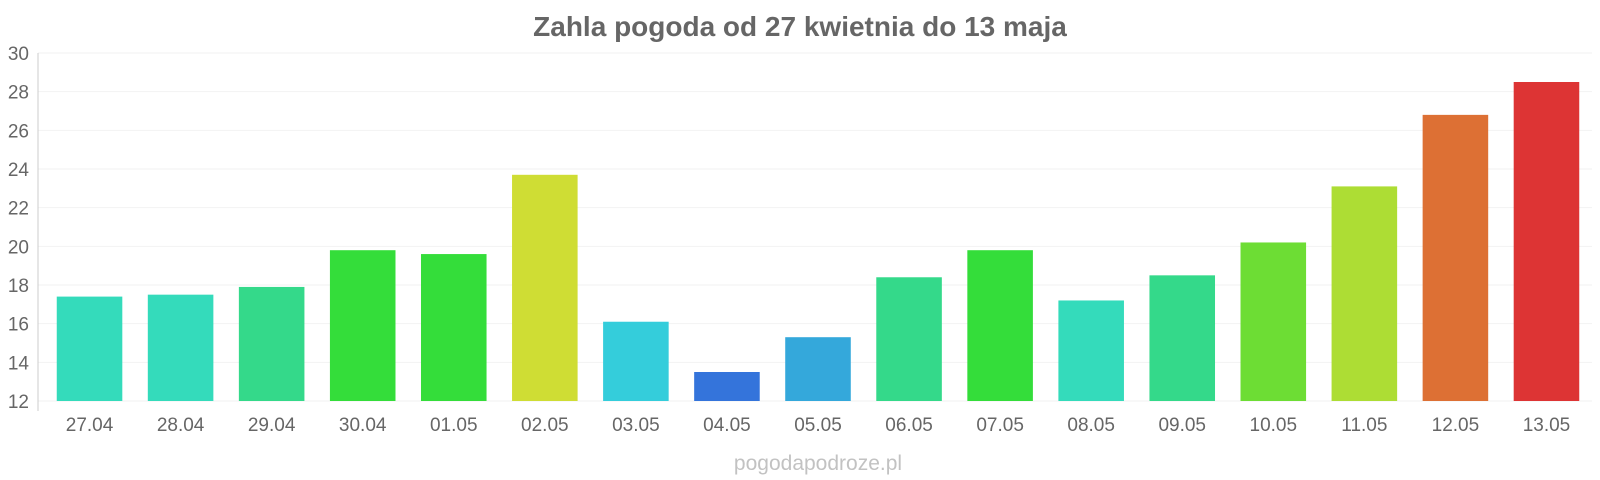 The height and width of the screenshot is (480, 1600). Describe the element at coordinates (271, 343) in the screenshot. I see `bar-29.04` at that location.